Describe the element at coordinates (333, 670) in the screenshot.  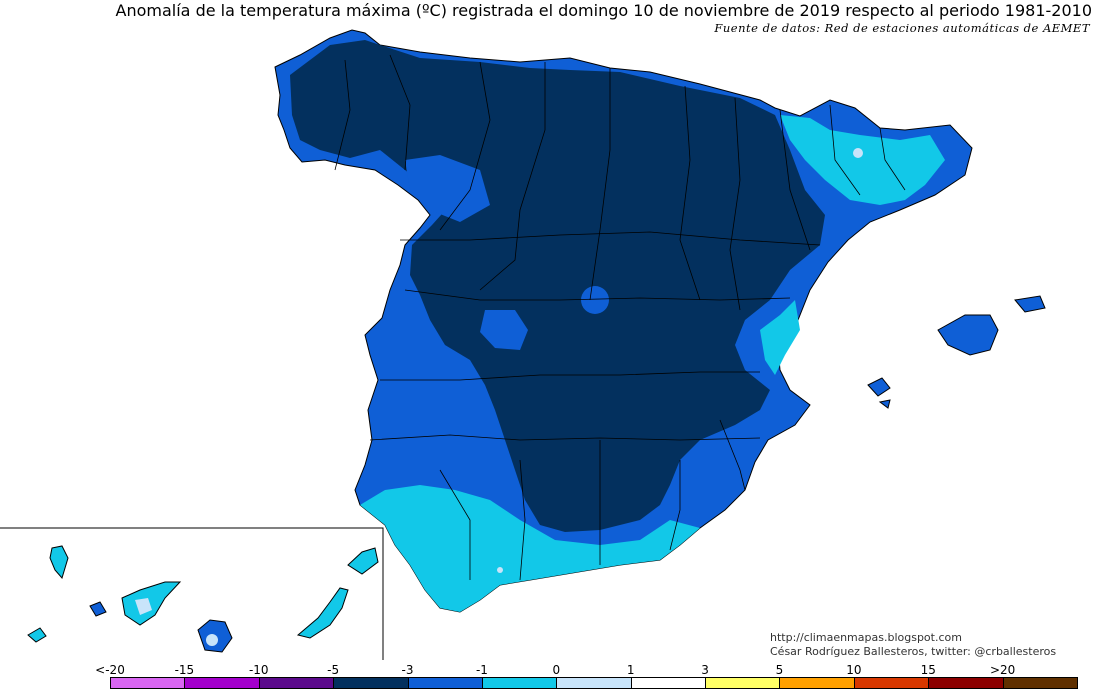
I see `legend-tick-label: -5` at that location.